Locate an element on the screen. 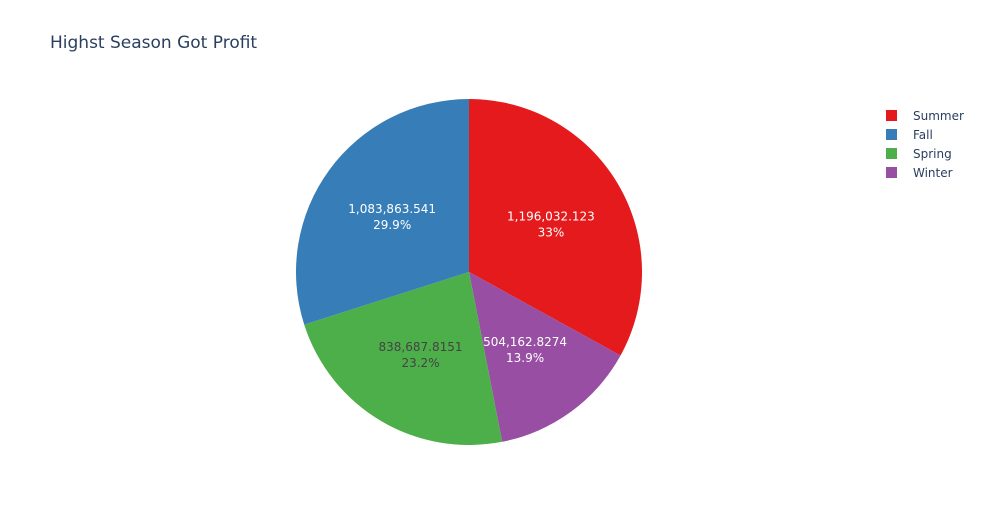 This screenshot has width=983, height=525. pie-slice-fall is located at coordinates (382, 212).